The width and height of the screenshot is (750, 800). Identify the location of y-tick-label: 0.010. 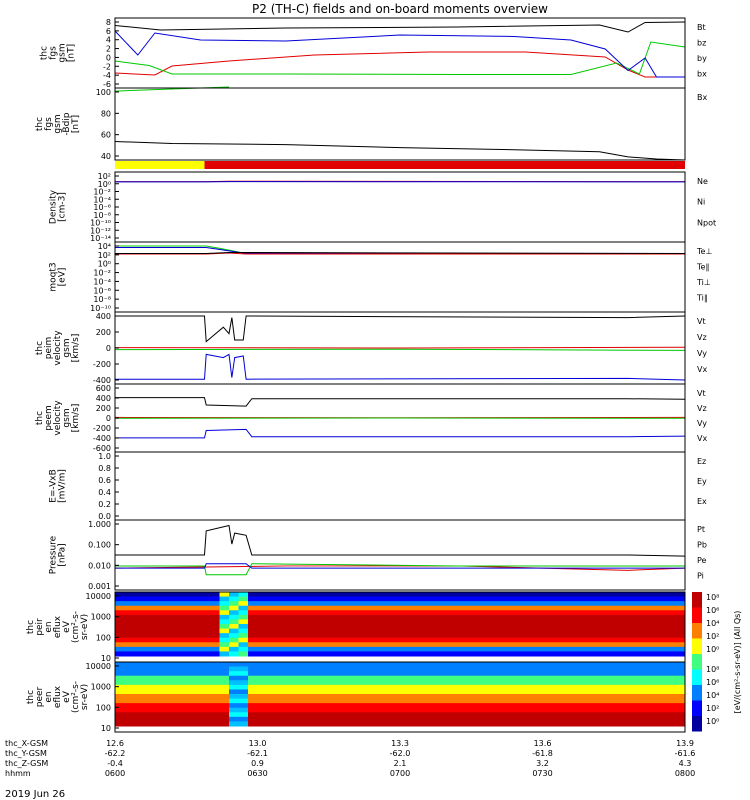
(99, 565).